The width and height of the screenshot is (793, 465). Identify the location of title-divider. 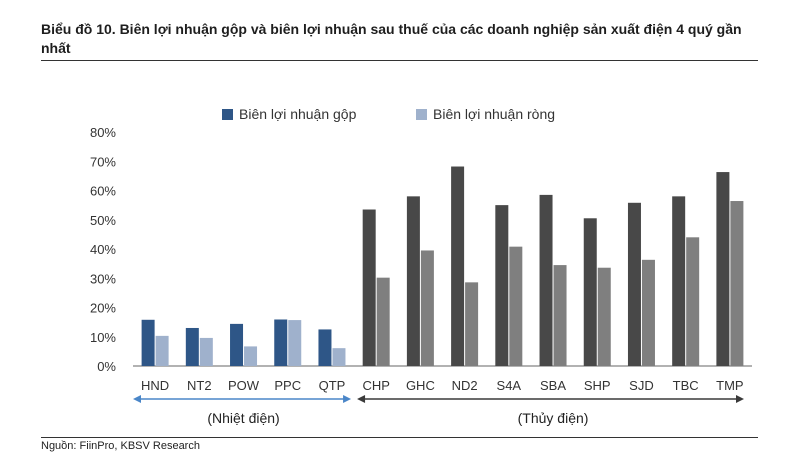
(399, 60).